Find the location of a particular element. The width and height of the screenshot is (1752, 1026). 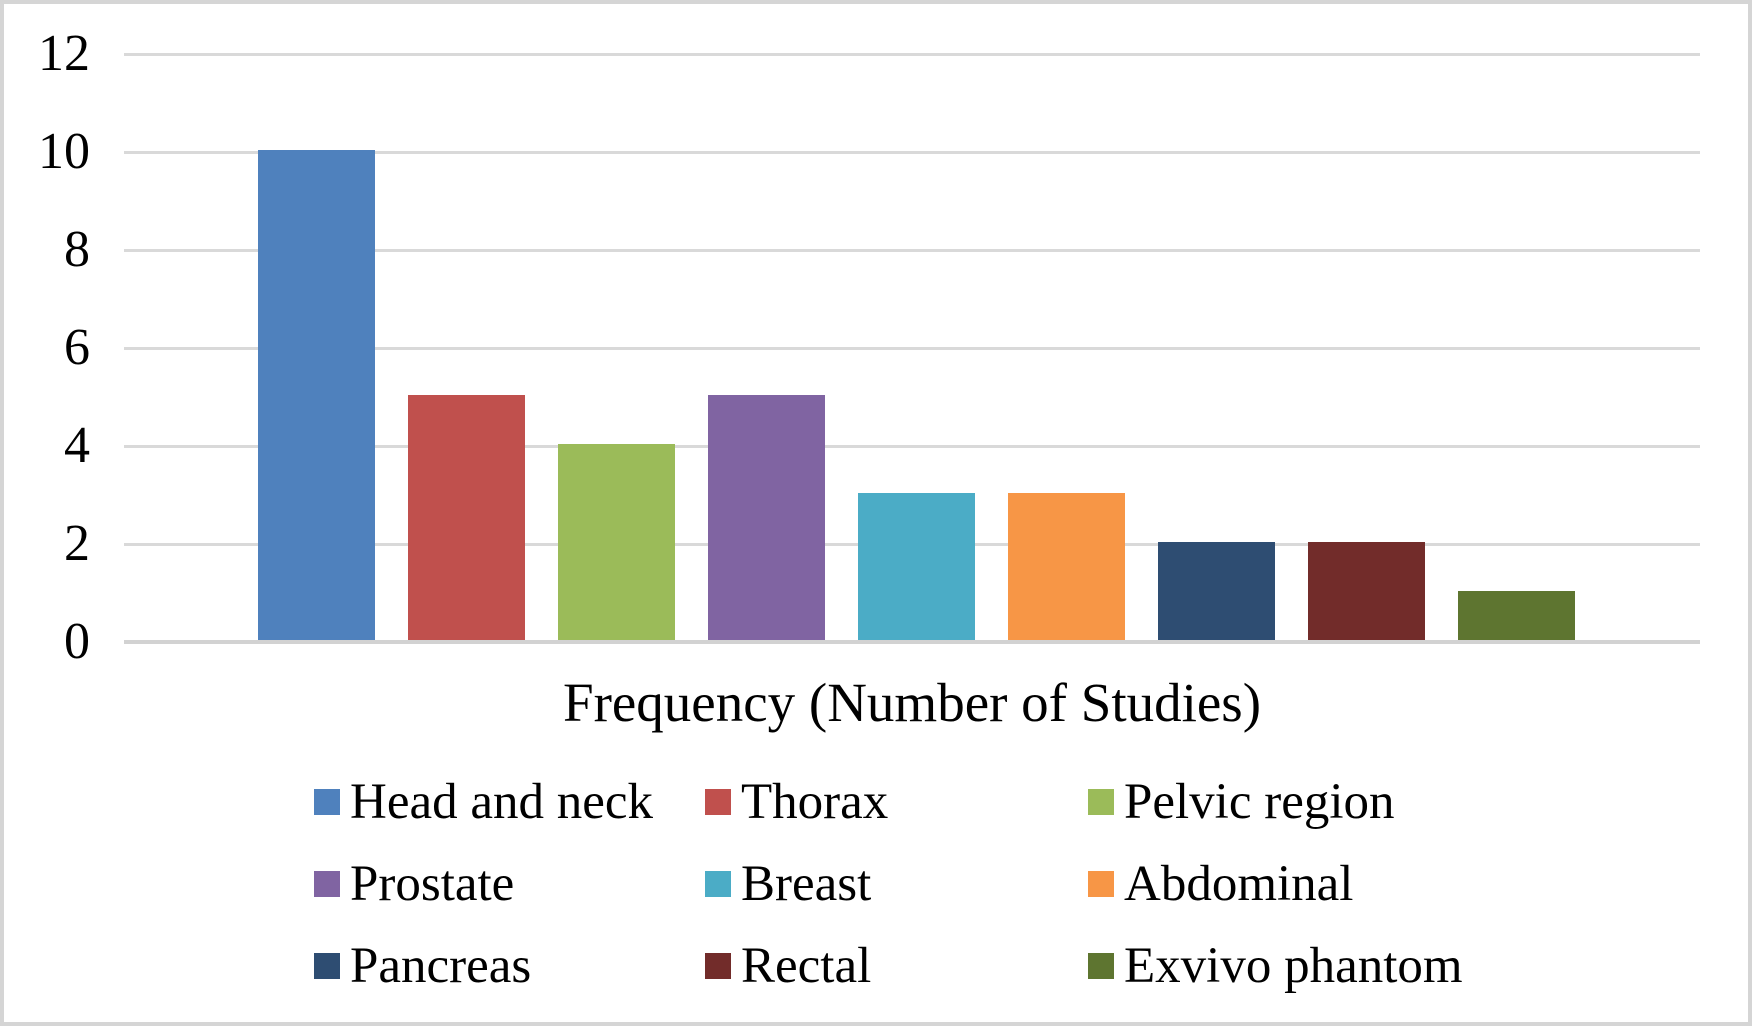

y-tick-label-8: 8 is located at coordinates (77, 249).